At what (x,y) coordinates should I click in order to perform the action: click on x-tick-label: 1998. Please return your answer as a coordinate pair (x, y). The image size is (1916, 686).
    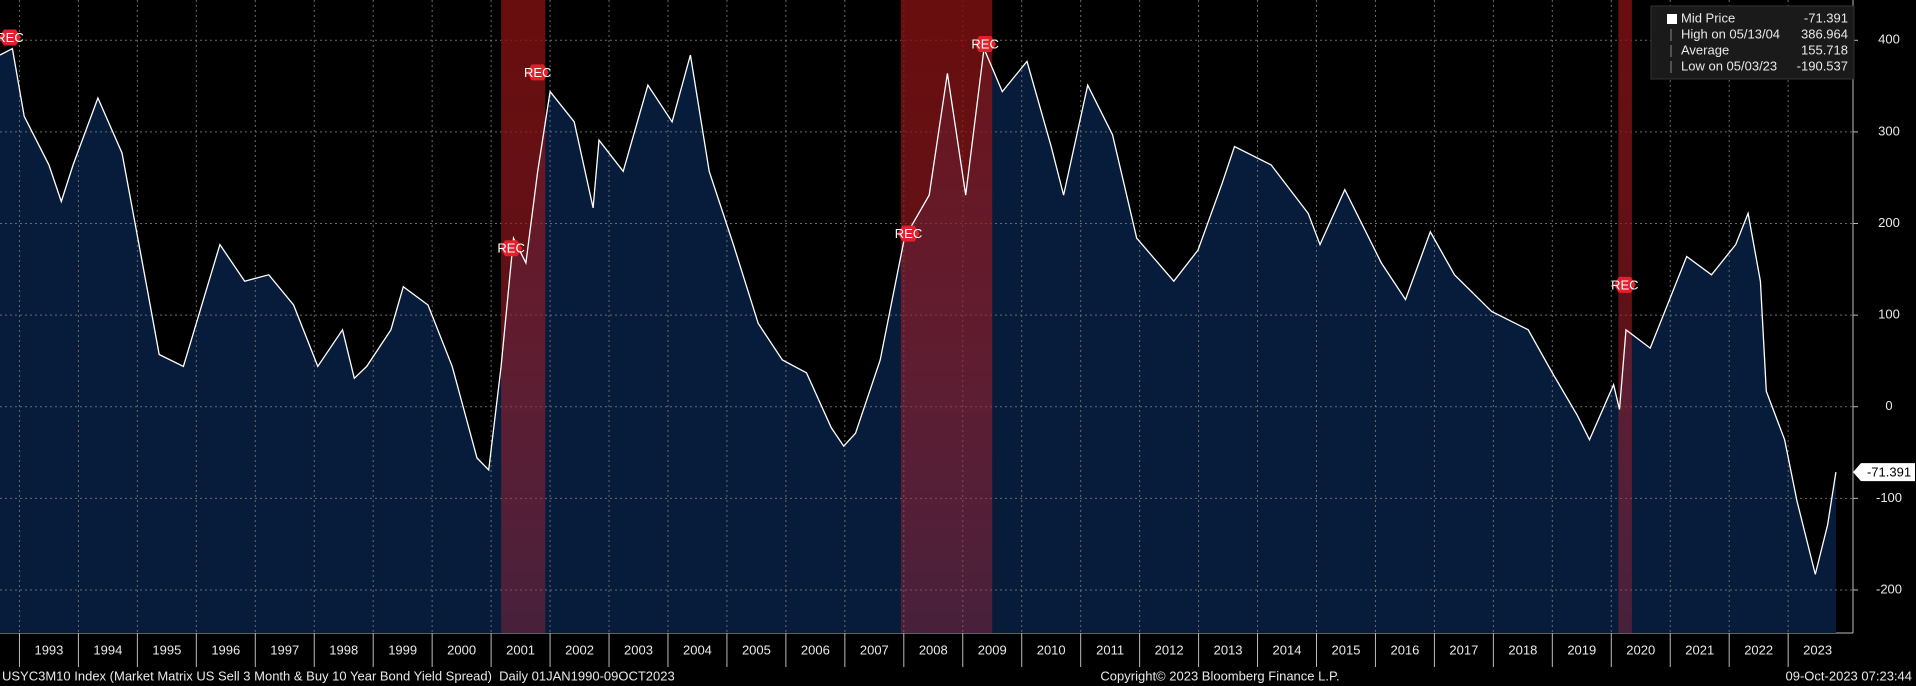
    Looking at the image, I should click on (343, 649).